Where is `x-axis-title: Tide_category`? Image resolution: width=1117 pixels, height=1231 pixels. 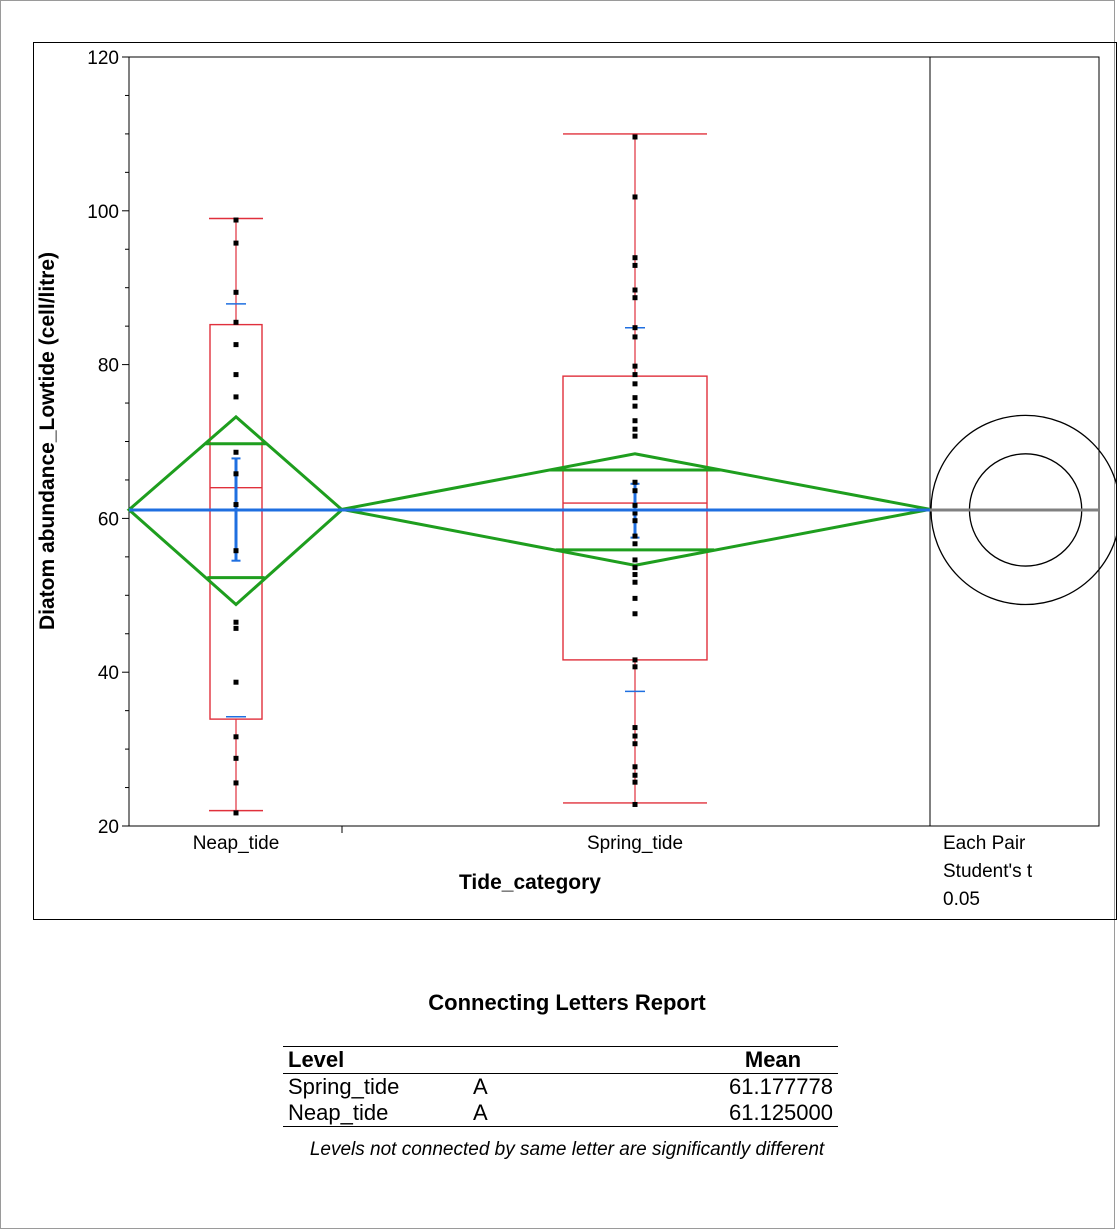
x-axis-title: Tide_category is located at coordinates (530, 882).